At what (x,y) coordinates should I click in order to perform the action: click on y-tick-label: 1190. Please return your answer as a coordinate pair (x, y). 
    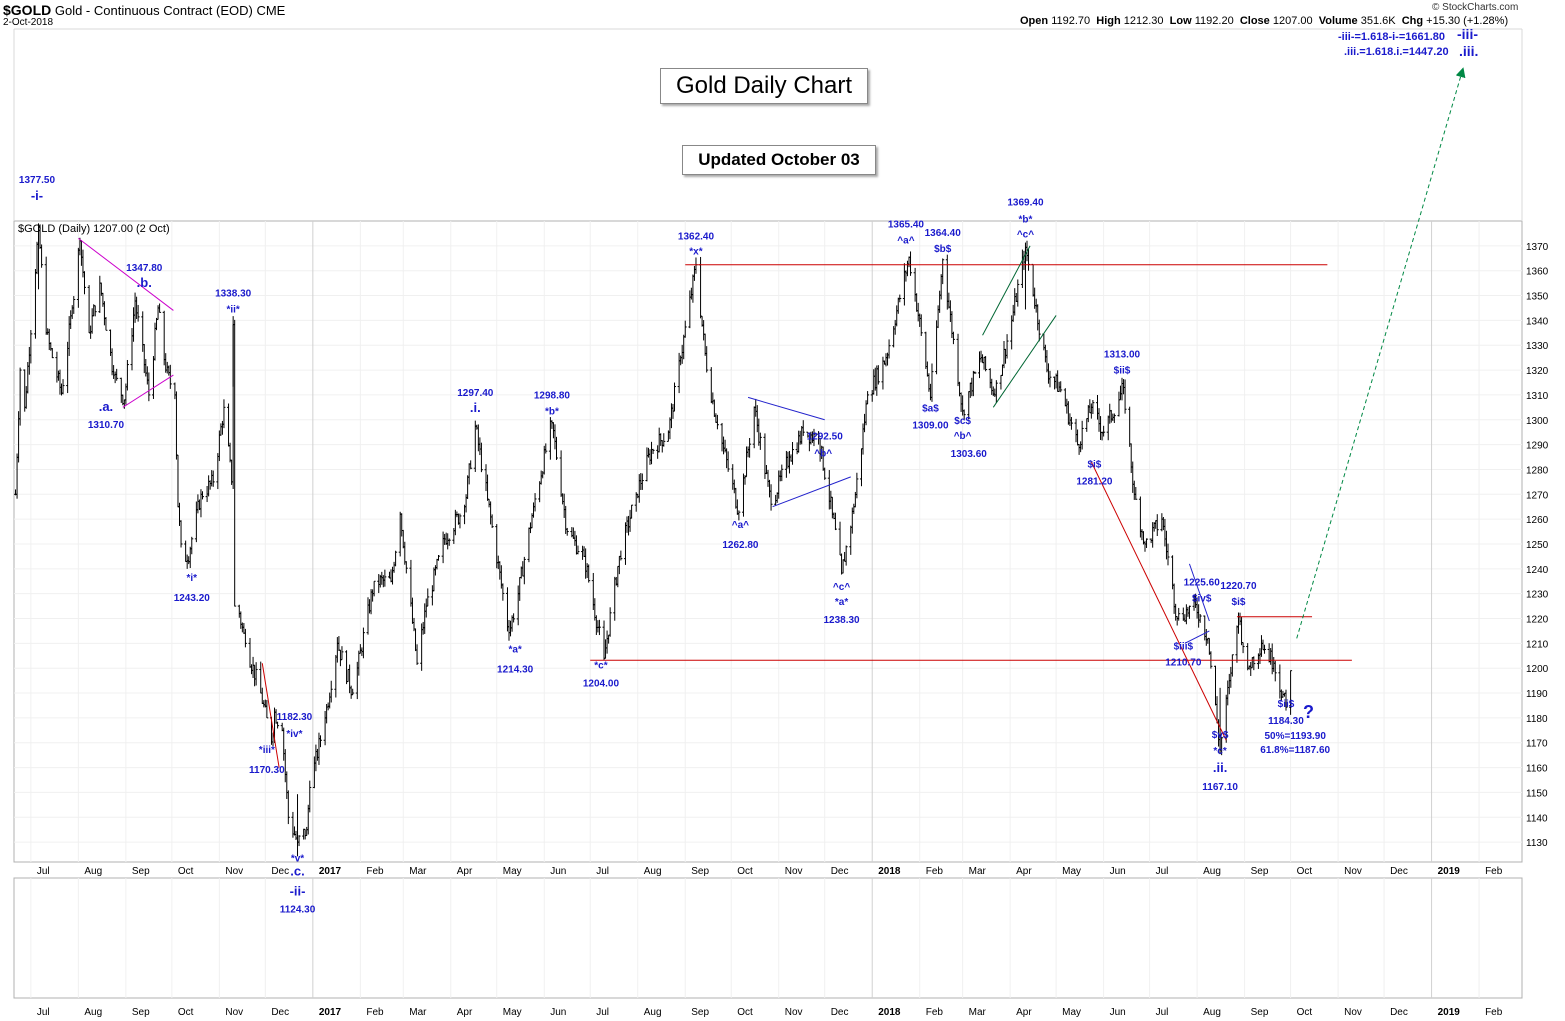
    Looking at the image, I should click on (1537, 694).